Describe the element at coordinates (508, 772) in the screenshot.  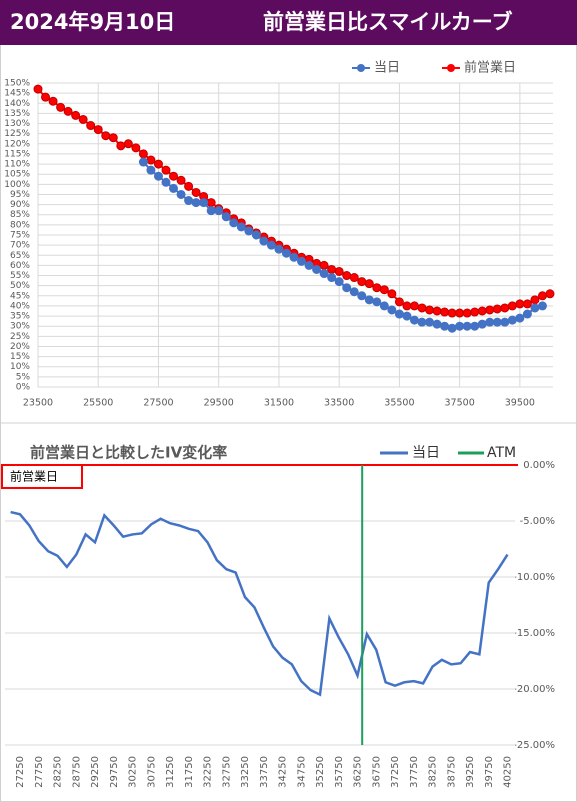
I see `x-tick-label: 40250` at that location.